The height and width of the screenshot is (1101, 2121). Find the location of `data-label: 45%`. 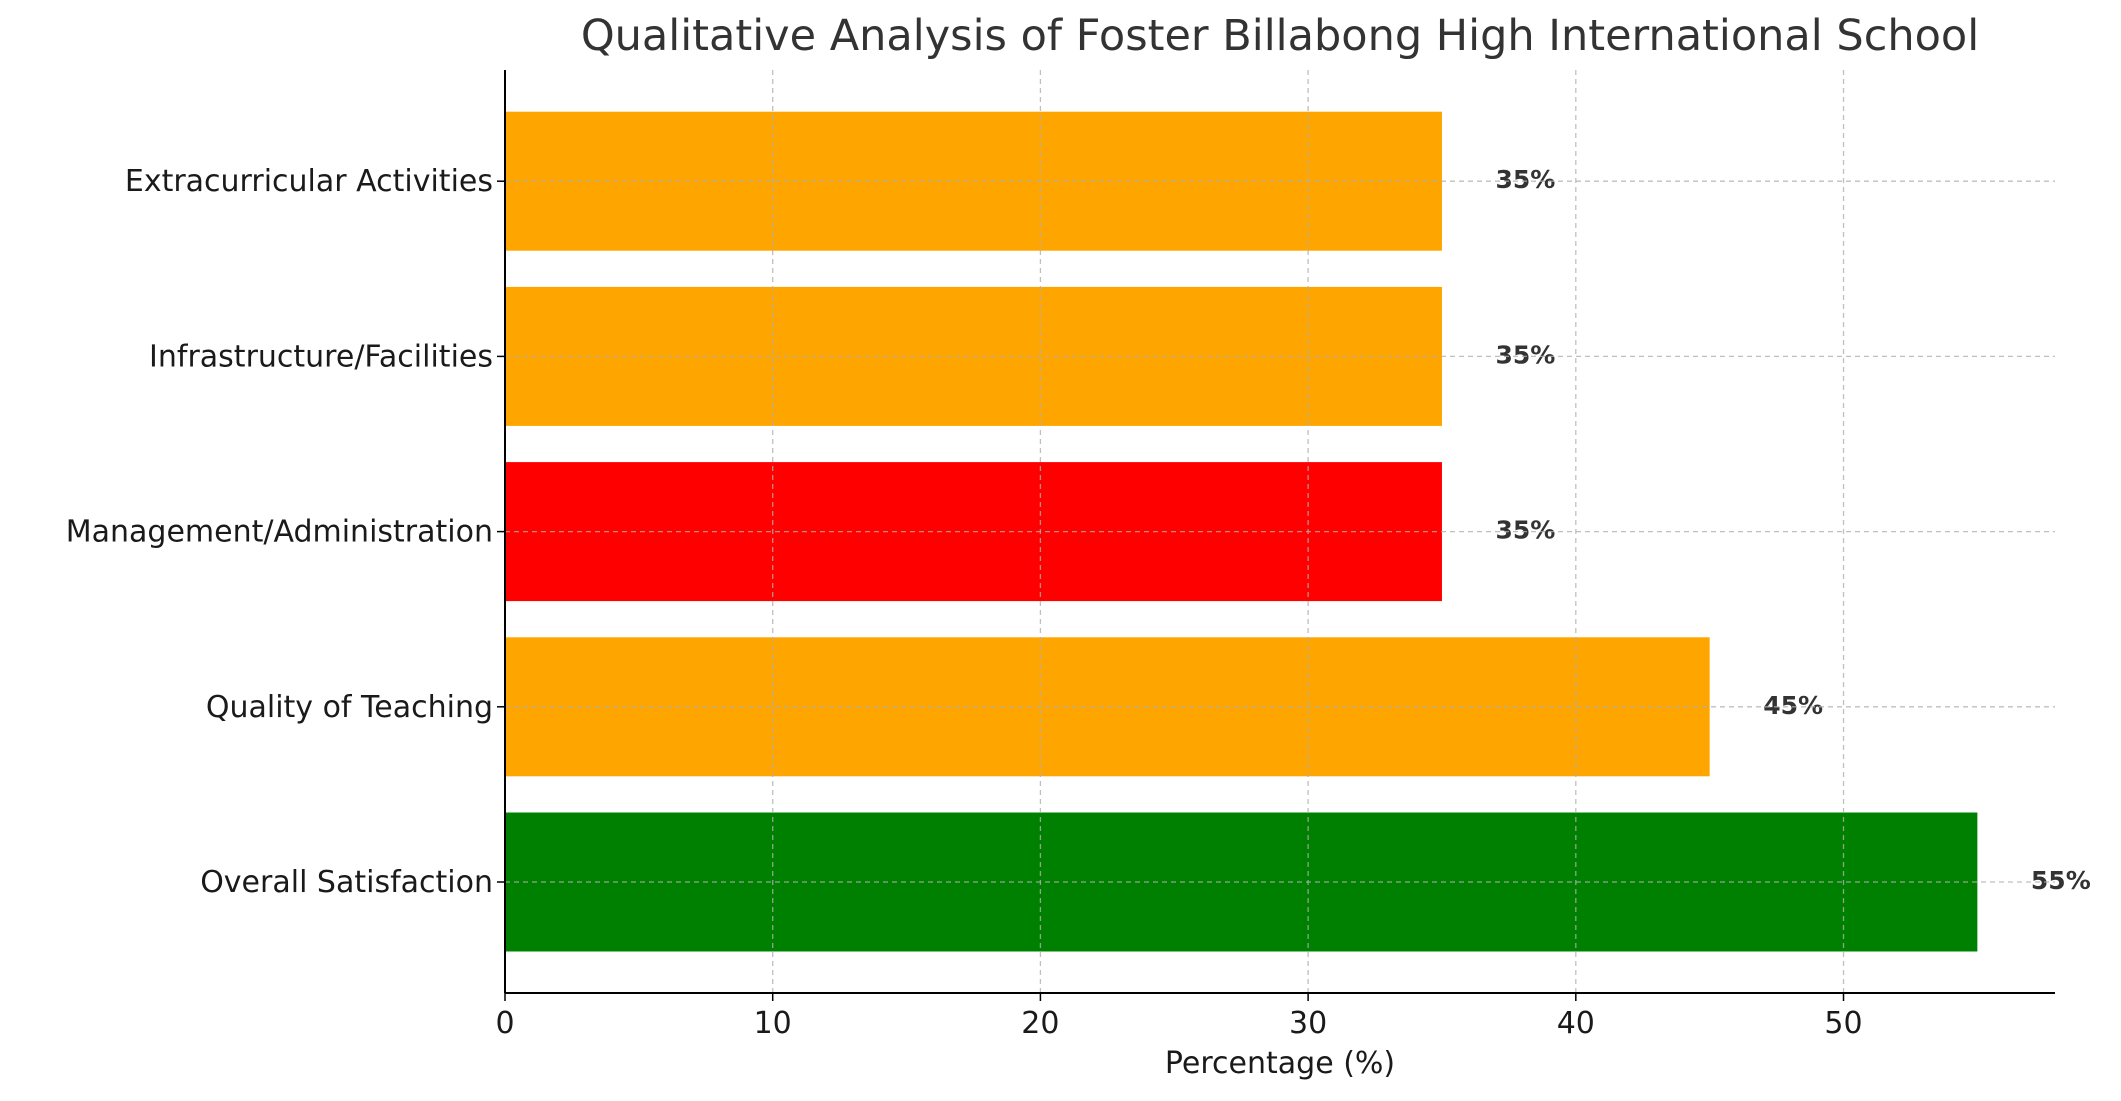

data-label: 45% is located at coordinates (1793, 705).